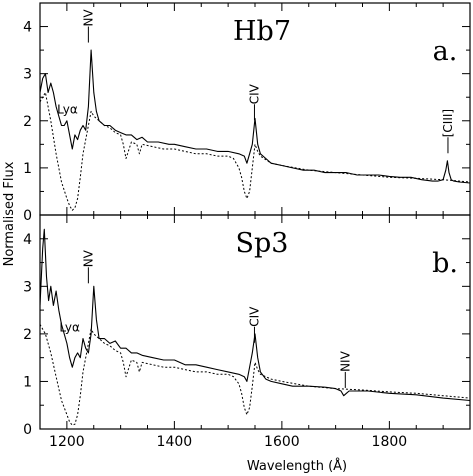 The height and width of the screenshot is (476, 473). What do you see at coordinates (345, 361) in the screenshot?
I see `line-annotation: NIV` at bounding box center [345, 361].